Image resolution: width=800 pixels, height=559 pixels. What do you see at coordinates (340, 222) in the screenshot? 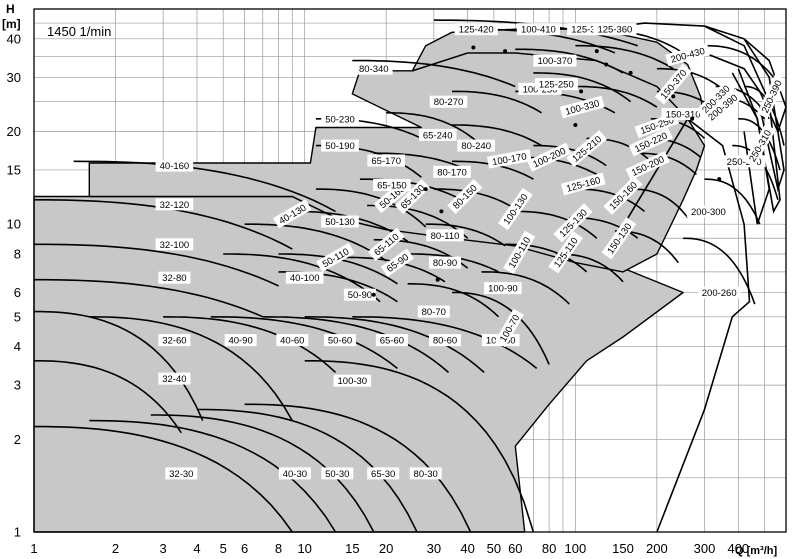
I see `curve-label-text: 50-130` at bounding box center [340, 222].